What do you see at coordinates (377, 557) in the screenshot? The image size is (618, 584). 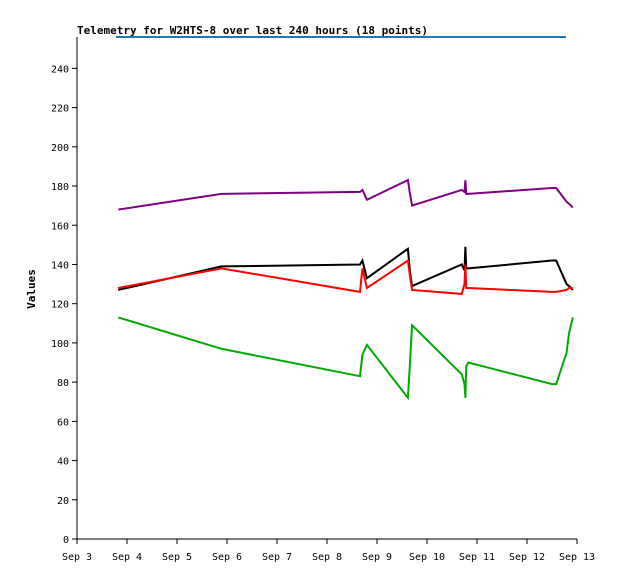 I see `x-tick-label: Sep 9` at bounding box center [377, 557].